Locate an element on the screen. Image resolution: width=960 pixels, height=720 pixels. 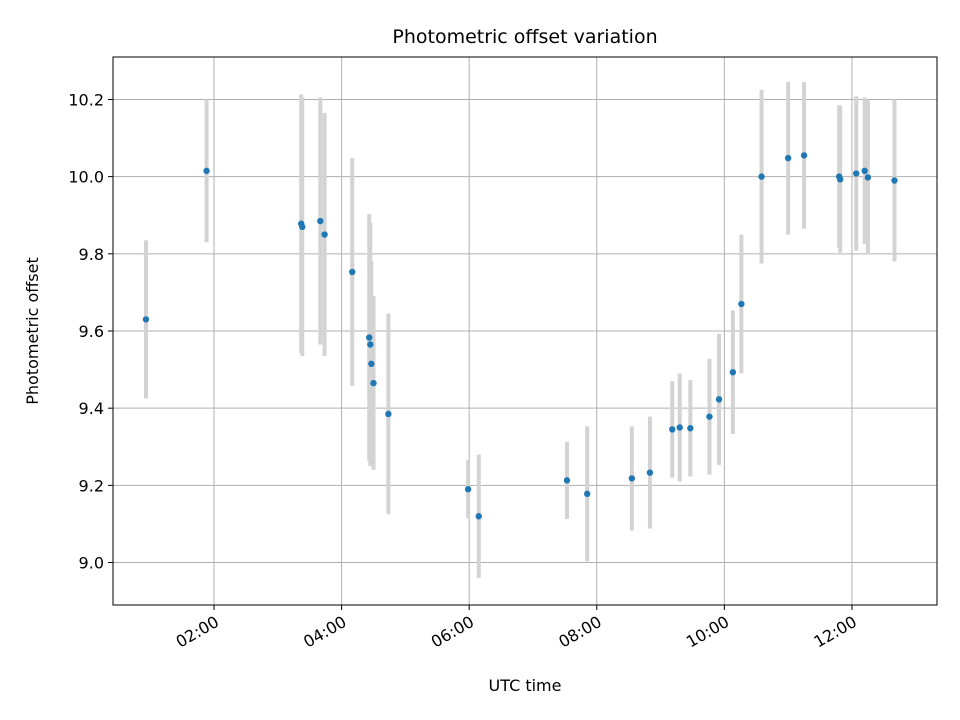
x-tick-label: 08:00 is located at coordinates (579, 632).